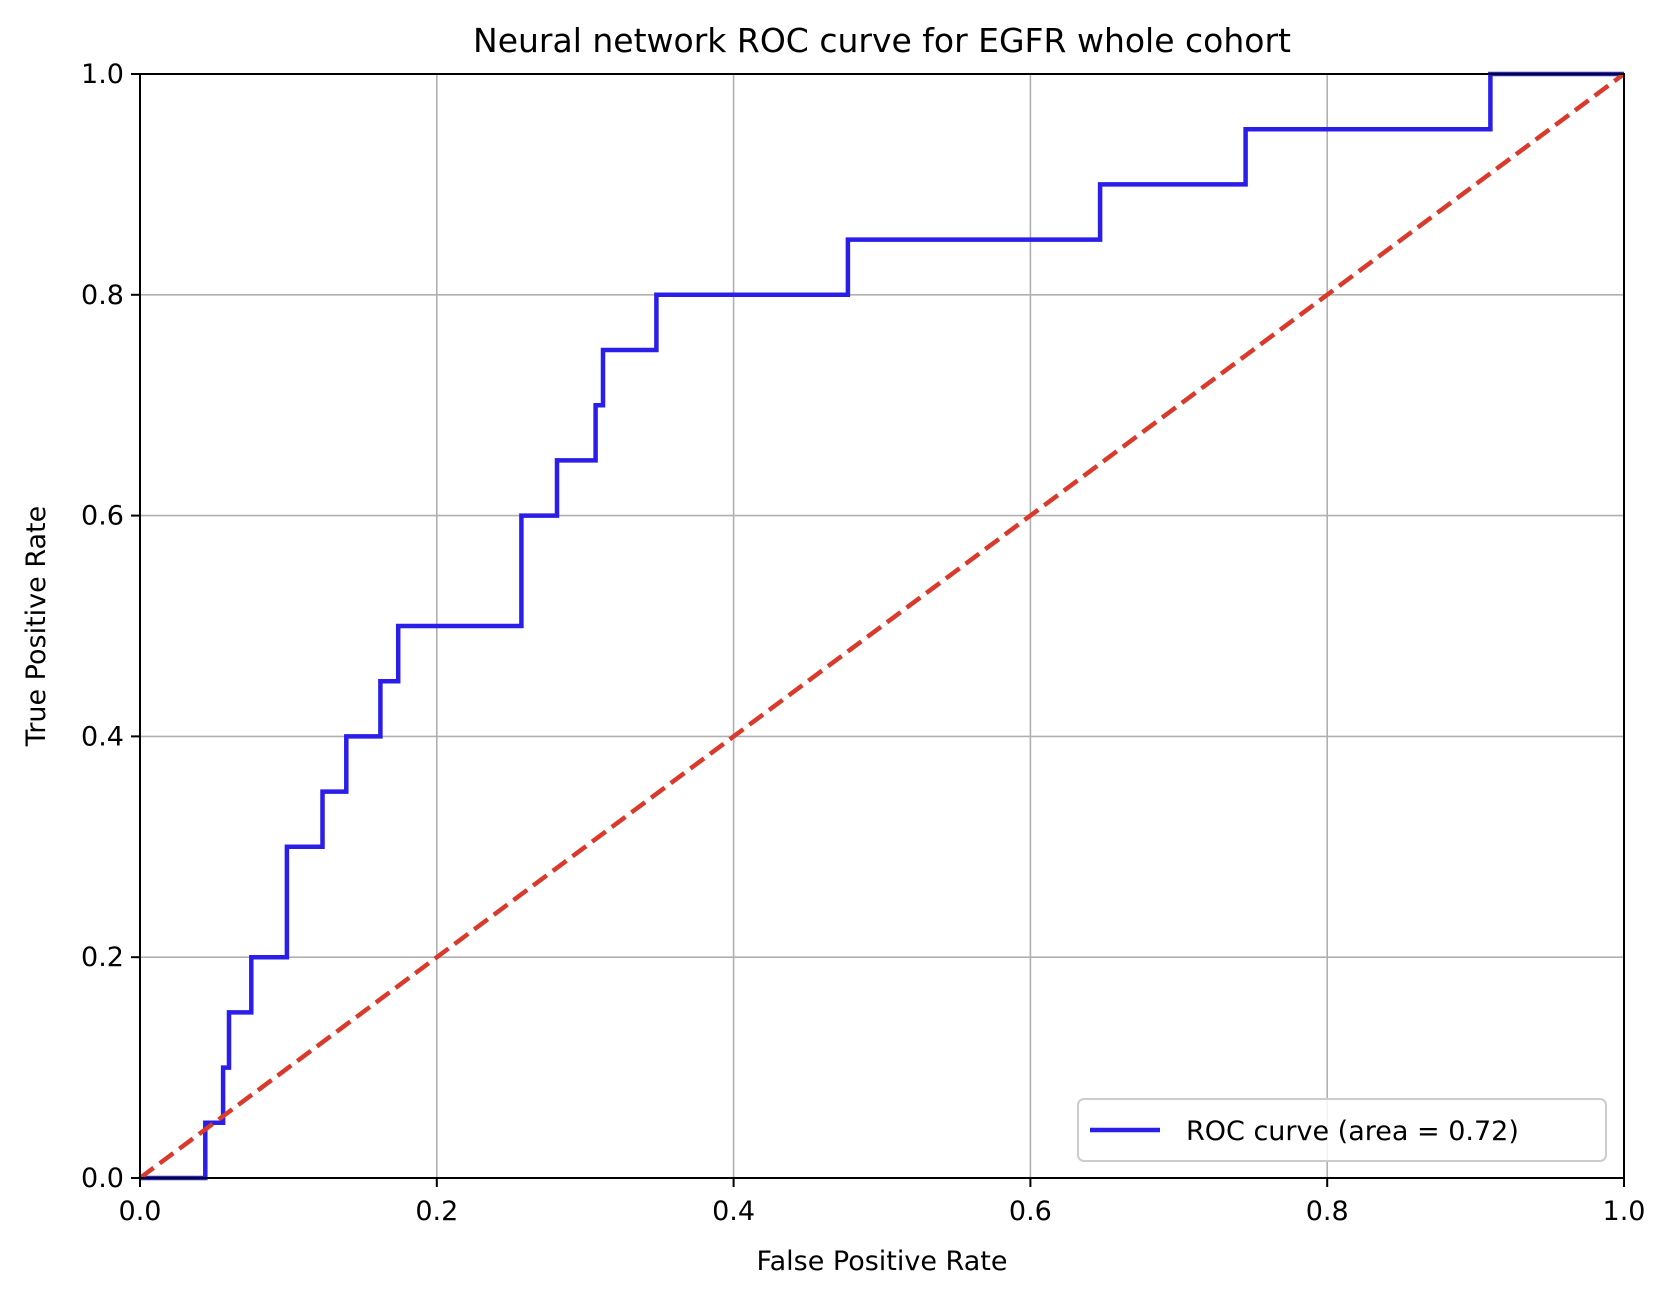  Describe the element at coordinates (733, 1211) in the screenshot. I see `x-tick-label: 0.4` at that location.